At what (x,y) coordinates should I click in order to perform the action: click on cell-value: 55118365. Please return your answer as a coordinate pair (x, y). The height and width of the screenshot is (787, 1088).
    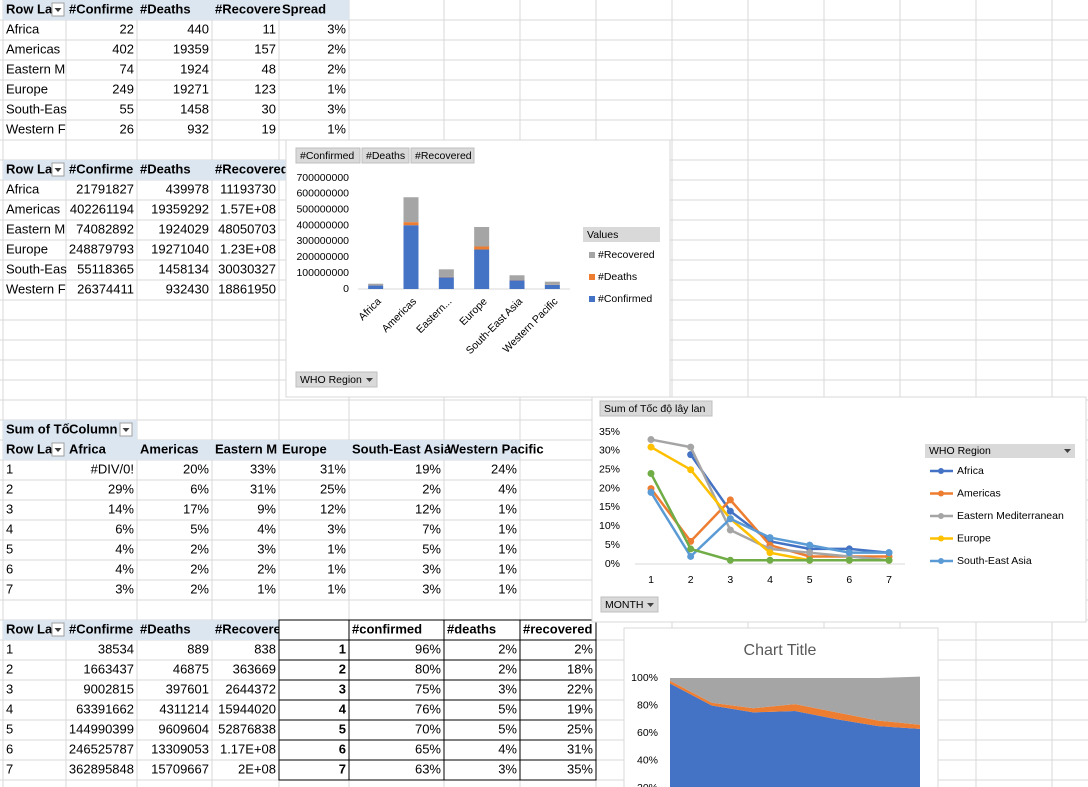
    Looking at the image, I should click on (105, 268).